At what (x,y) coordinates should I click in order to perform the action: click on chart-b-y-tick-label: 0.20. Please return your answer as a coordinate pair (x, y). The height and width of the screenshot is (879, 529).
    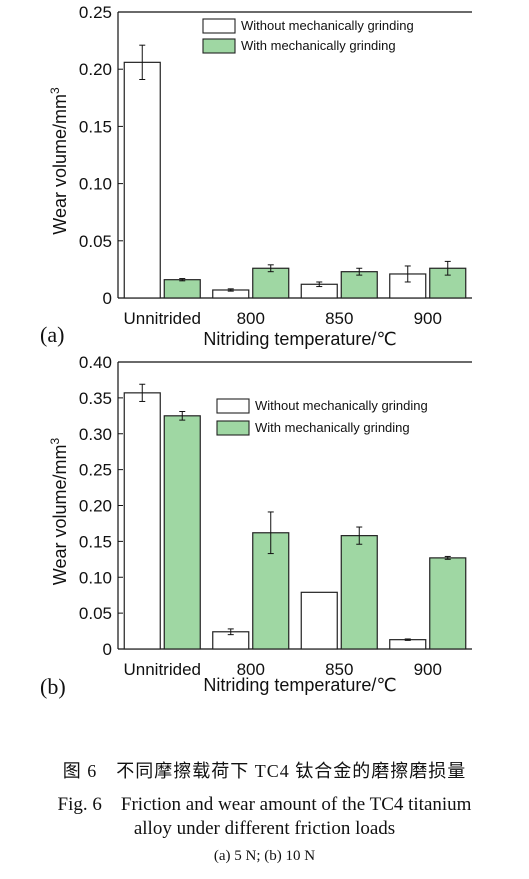
    Looking at the image, I should click on (95, 506).